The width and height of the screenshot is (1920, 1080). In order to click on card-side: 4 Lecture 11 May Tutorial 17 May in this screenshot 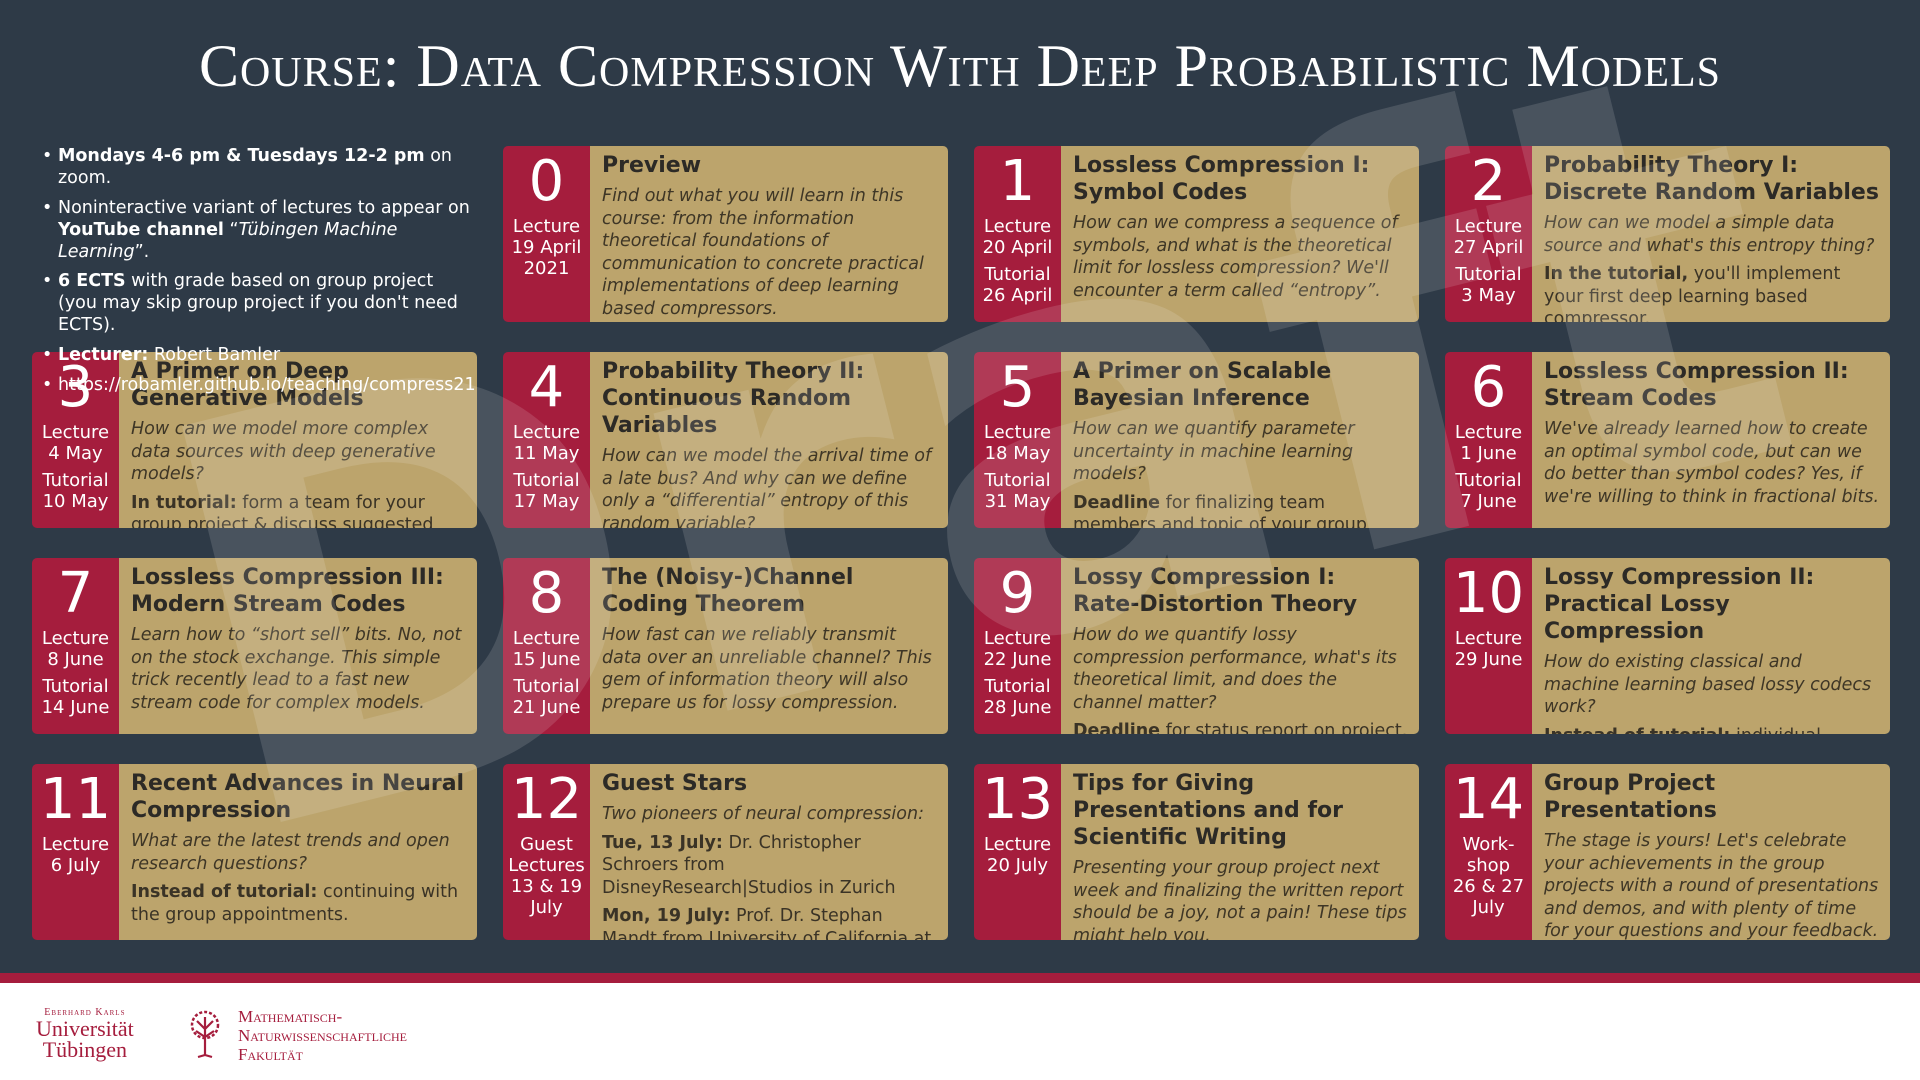, I will do `click(546, 440)`.